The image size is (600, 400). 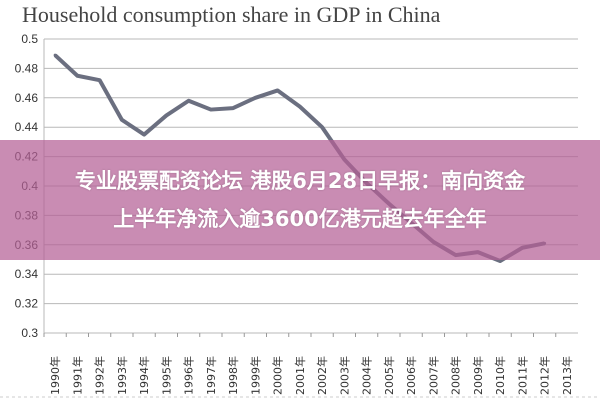 I want to click on x-tick-label: 1998年, so click(x=233, y=375).